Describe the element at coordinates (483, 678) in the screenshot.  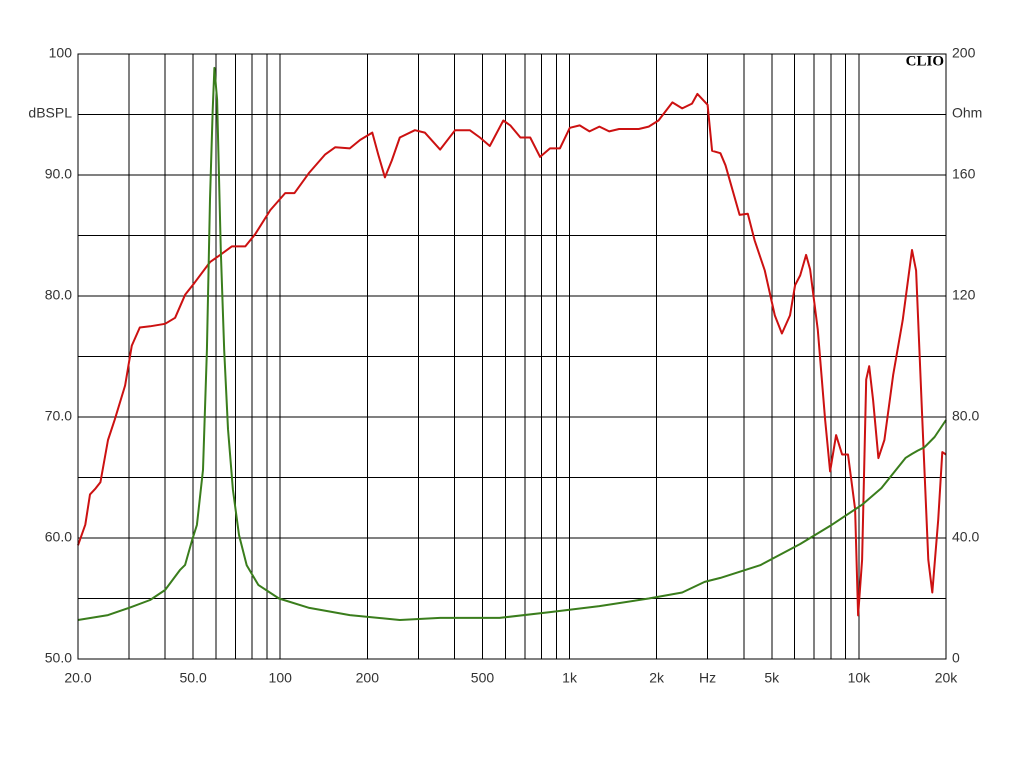
I see `x-tick-label: 500` at that location.